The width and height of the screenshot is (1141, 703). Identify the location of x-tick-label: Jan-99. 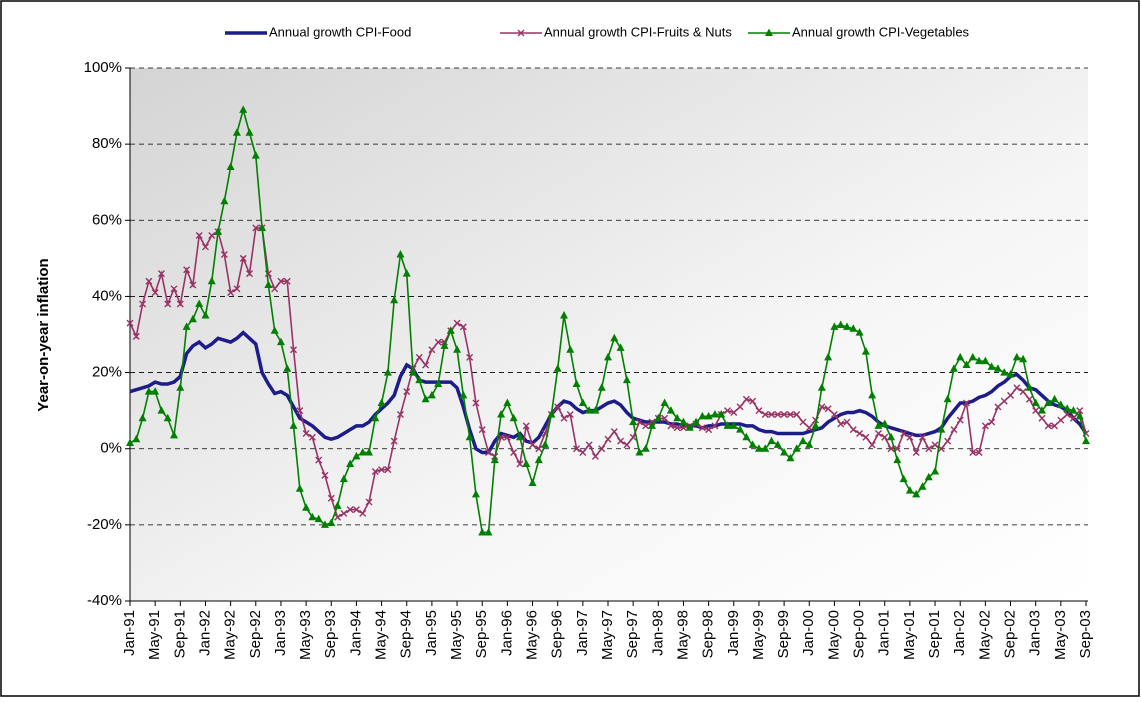
(733, 633).